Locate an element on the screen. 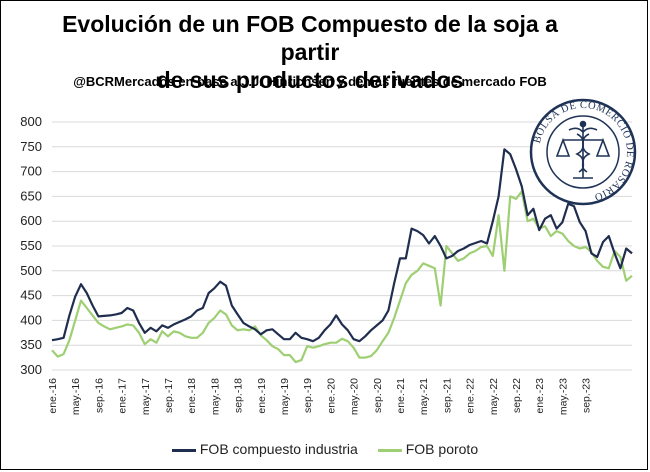 This screenshot has width=650, height=472. x-tick-label: sep.-17 is located at coordinates (169, 395).